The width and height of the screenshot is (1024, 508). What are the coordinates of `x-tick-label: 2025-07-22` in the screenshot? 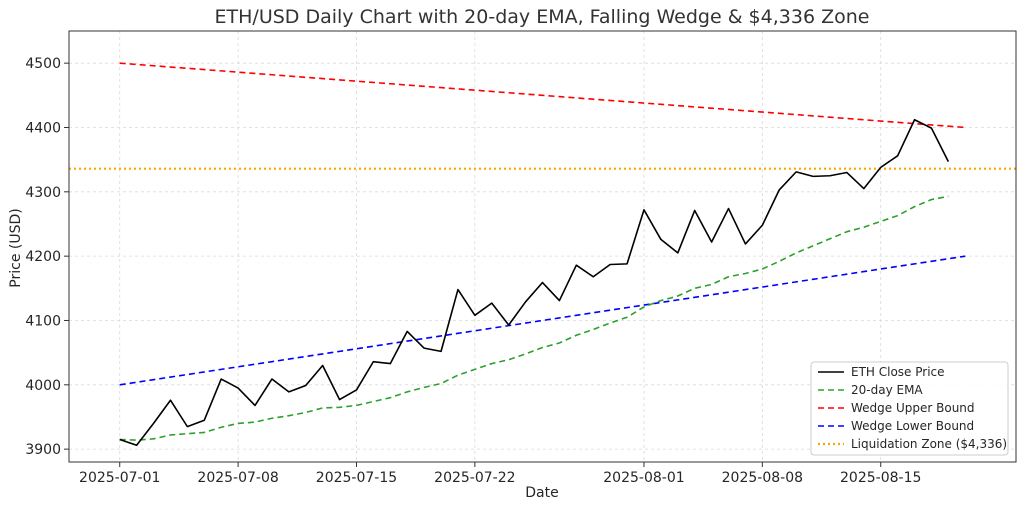 It's located at (474, 478).